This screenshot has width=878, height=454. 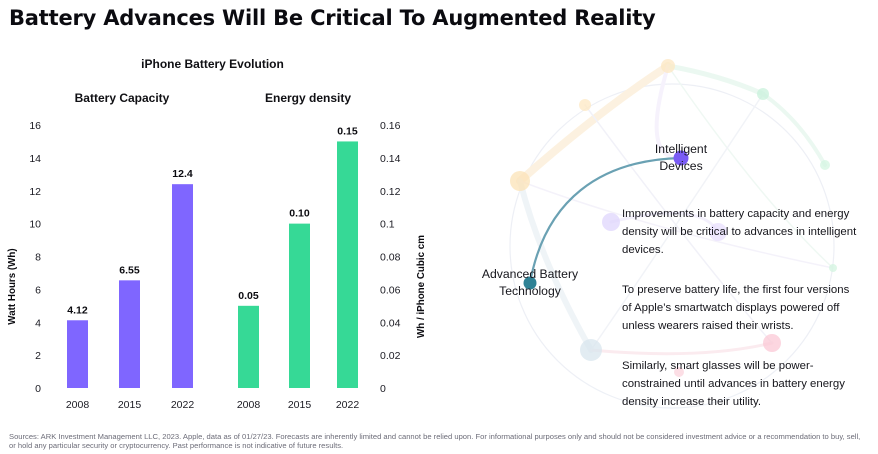 What do you see at coordinates (530, 291) in the screenshot?
I see `battery-technology-label-line2: Technology` at bounding box center [530, 291].